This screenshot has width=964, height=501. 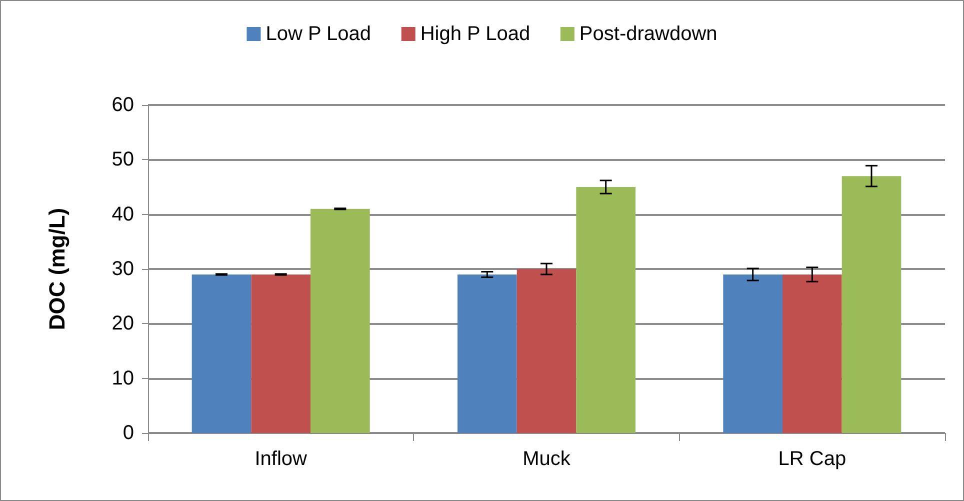 What do you see at coordinates (123, 214) in the screenshot?
I see `y-tick-label: 40` at bounding box center [123, 214].